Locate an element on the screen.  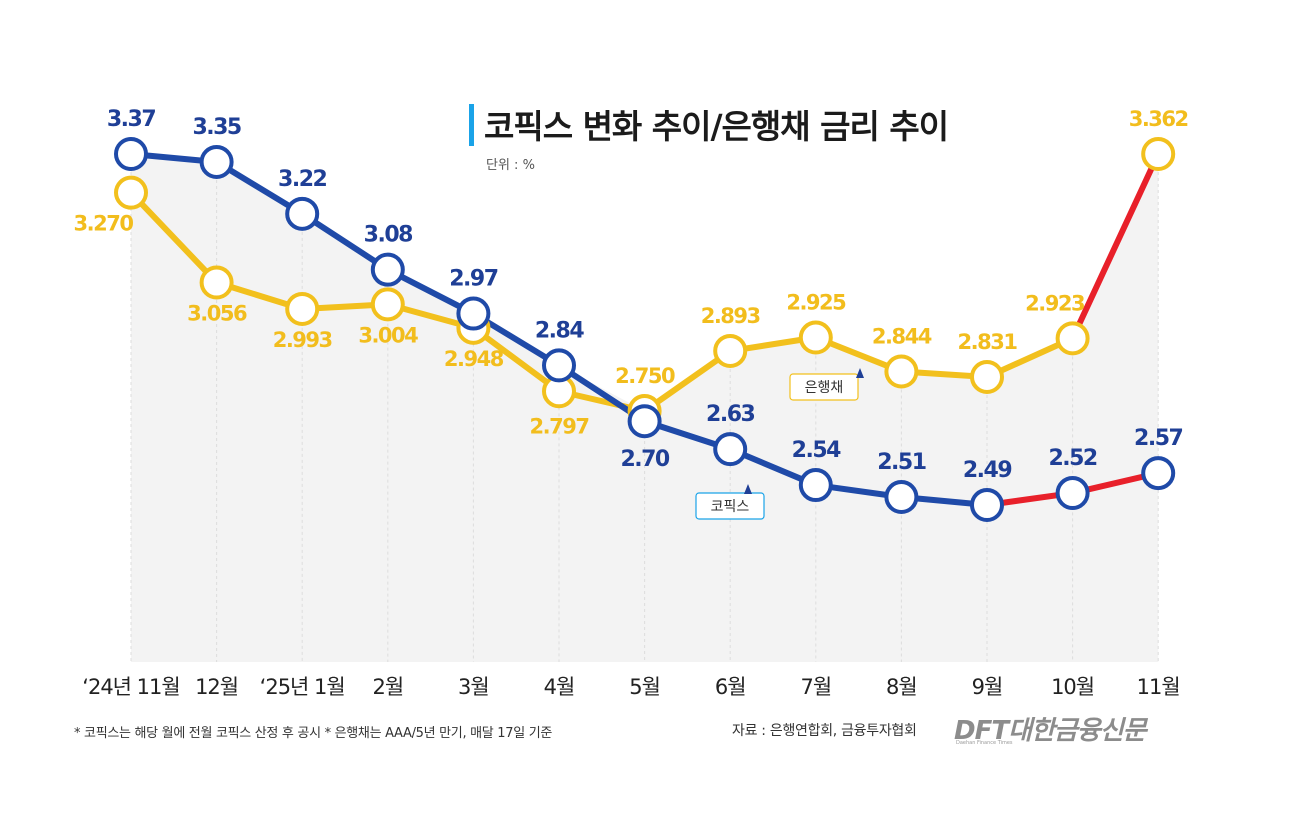
data-label: 3.056 is located at coordinates (217, 314).